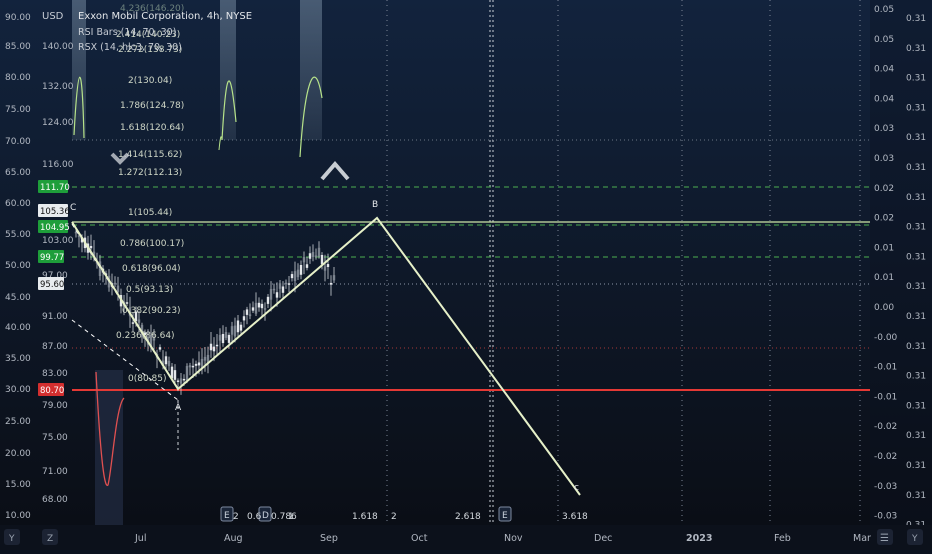 The image size is (932, 554). I want to click on indicator-rsi-bars: RSI Bars (14, 70, 30), so click(127, 32).